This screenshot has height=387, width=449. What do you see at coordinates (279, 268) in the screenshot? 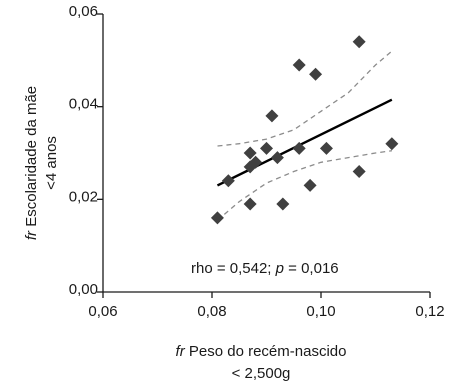
I see `annotation-p: p` at bounding box center [279, 268].